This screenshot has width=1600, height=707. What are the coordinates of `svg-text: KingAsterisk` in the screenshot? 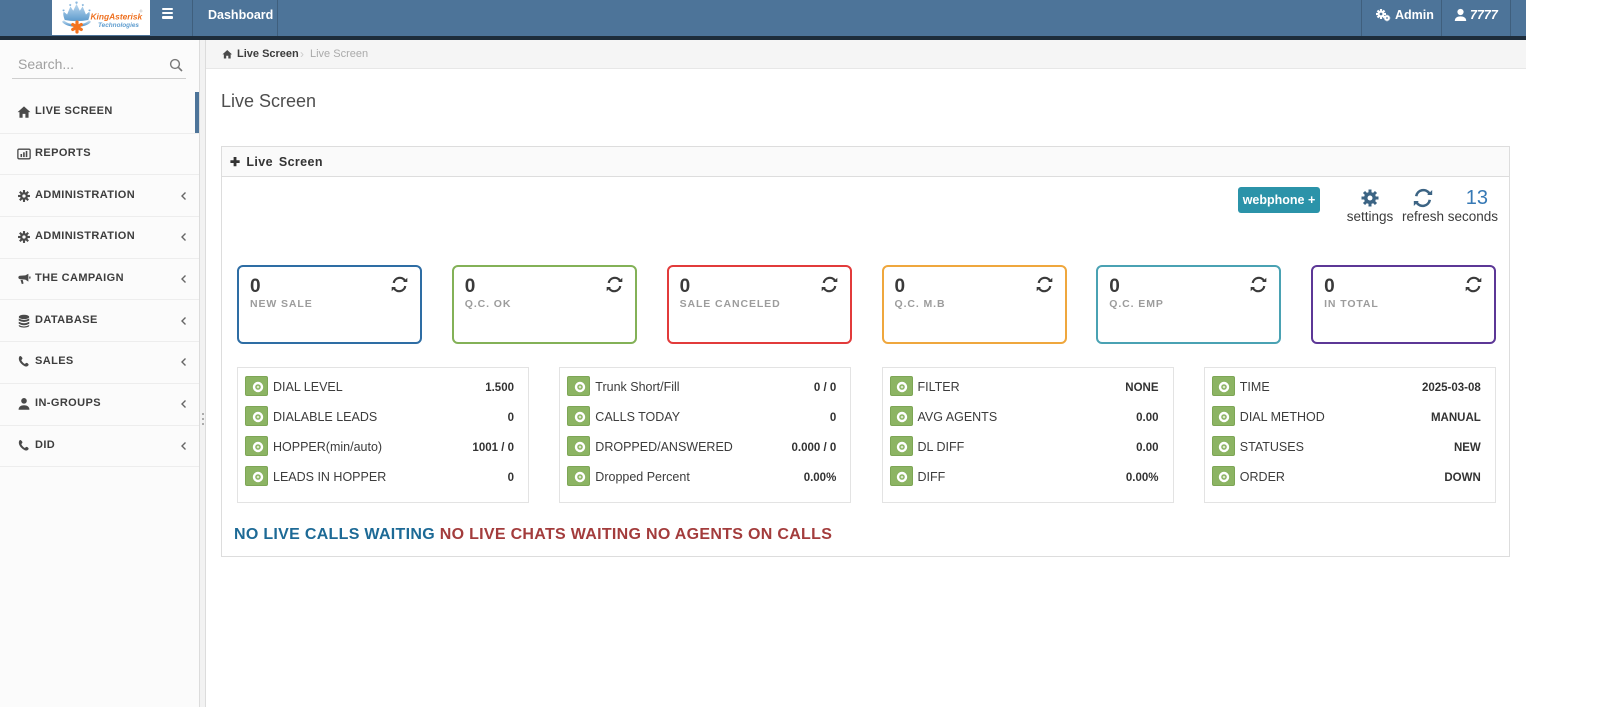 It's located at (117, 17).